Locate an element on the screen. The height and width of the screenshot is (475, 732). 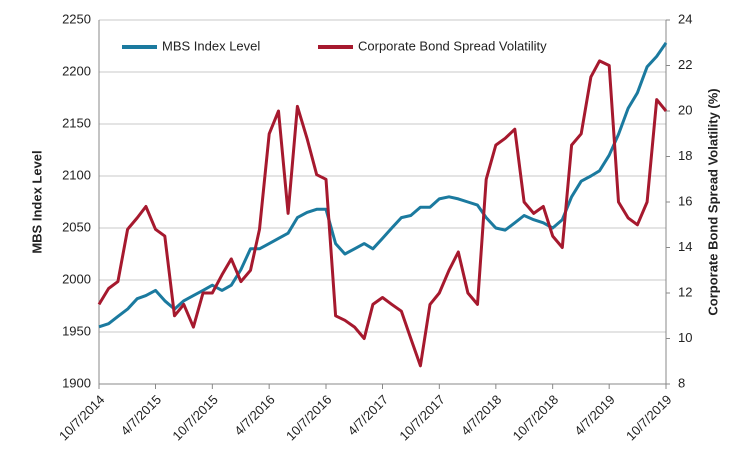
y2-tick-label: 18 is located at coordinates (685, 155).